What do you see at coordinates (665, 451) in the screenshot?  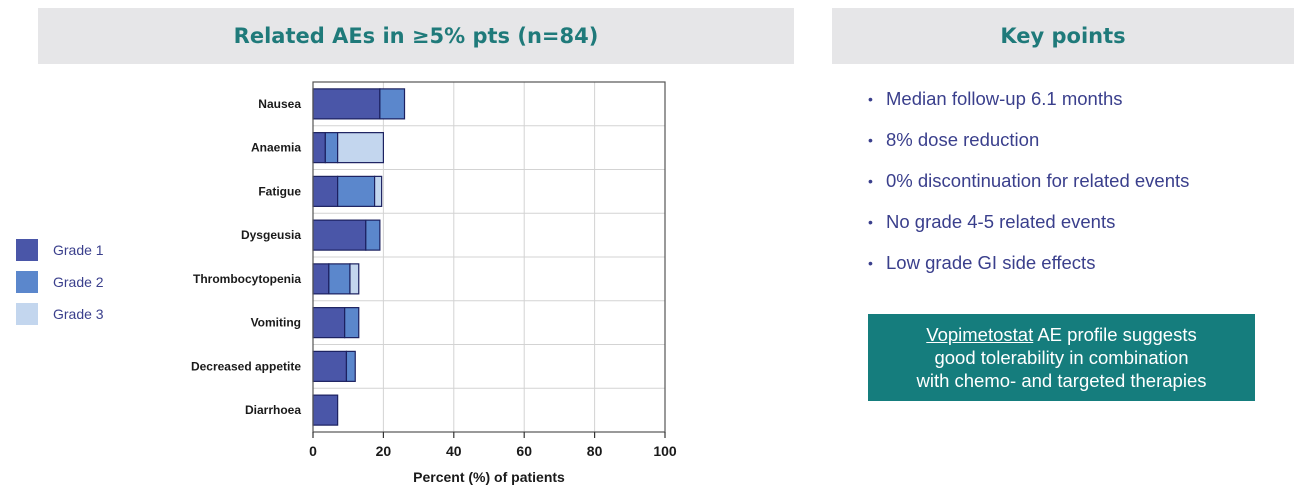 I see `x-tick-label: 100` at bounding box center [665, 451].